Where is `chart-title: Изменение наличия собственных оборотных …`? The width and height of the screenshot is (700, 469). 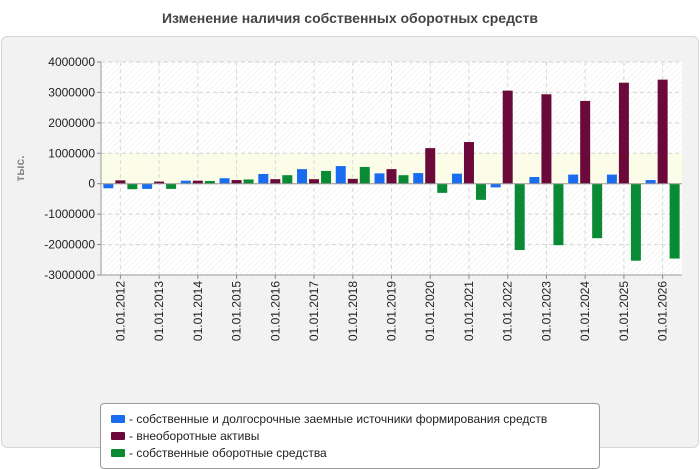
chart-title: Изменение наличия собственных оборотных … is located at coordinates (350, 18).